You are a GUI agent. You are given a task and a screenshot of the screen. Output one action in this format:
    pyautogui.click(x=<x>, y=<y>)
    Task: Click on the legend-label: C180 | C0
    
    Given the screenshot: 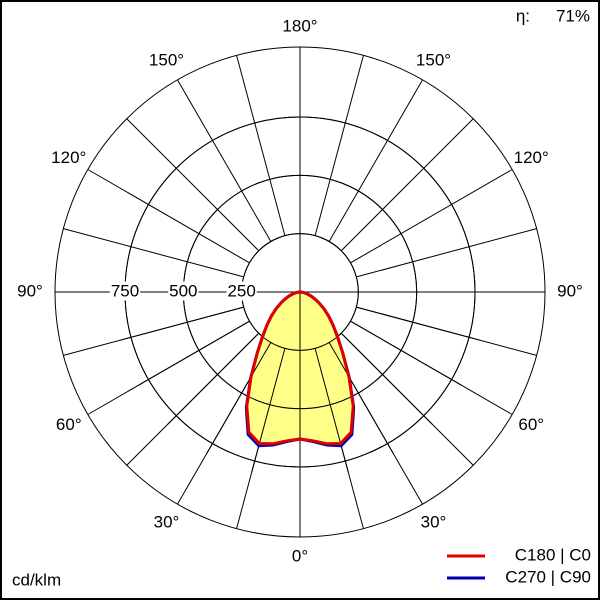 What is the action you would take?
    pyautogui.click(x=553, y=554)
    